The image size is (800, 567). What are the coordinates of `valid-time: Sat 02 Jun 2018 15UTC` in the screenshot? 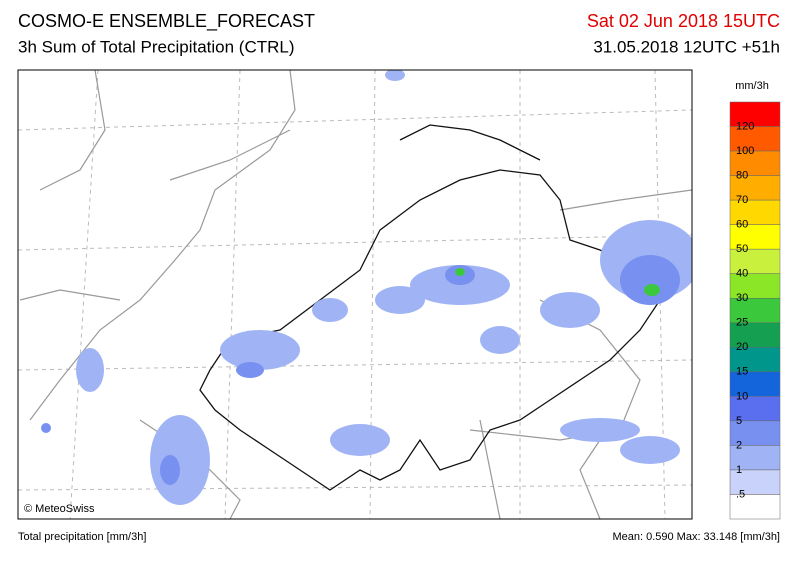 It's located at (683, 21).